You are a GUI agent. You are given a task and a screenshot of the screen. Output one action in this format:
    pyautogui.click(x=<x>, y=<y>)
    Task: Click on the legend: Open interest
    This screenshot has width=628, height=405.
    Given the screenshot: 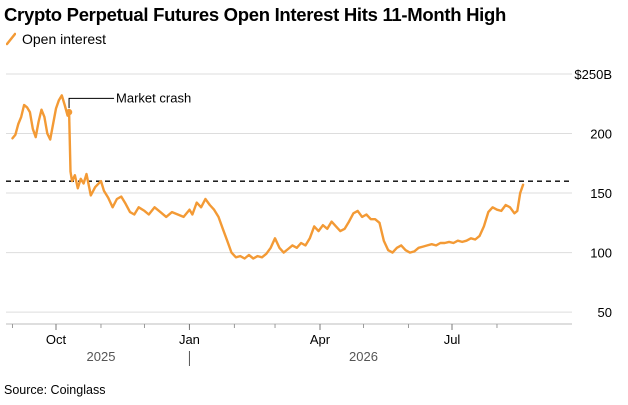 What is the action you would take?
    pyautogui.click(x=56, y=39)
    